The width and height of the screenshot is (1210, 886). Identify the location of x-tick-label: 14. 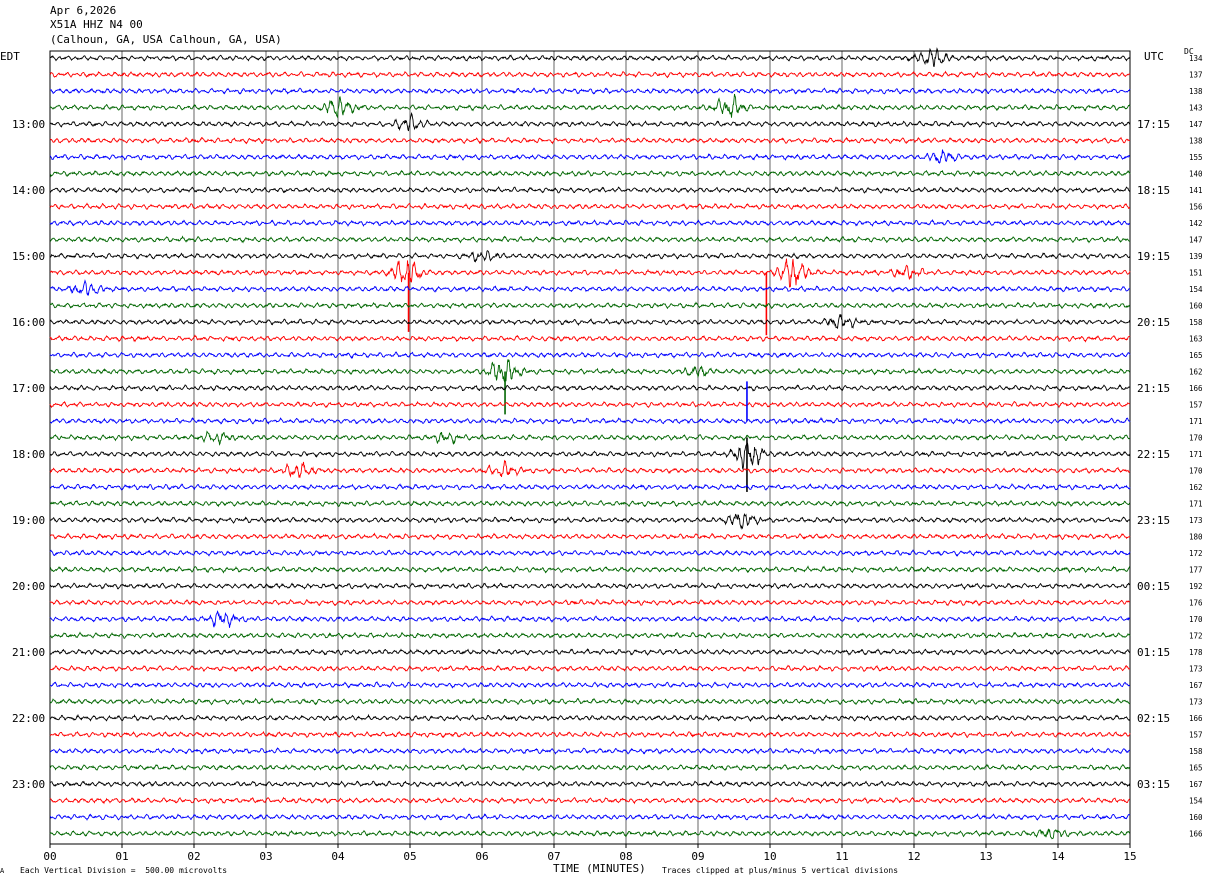
(1058, 856).